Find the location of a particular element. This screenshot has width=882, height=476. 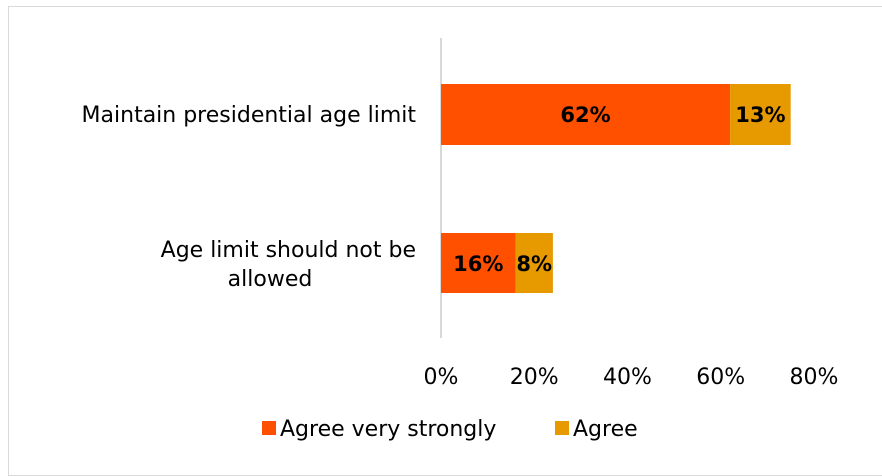

legend: Agree very strongly Agree is located at coordinates (450, 429).